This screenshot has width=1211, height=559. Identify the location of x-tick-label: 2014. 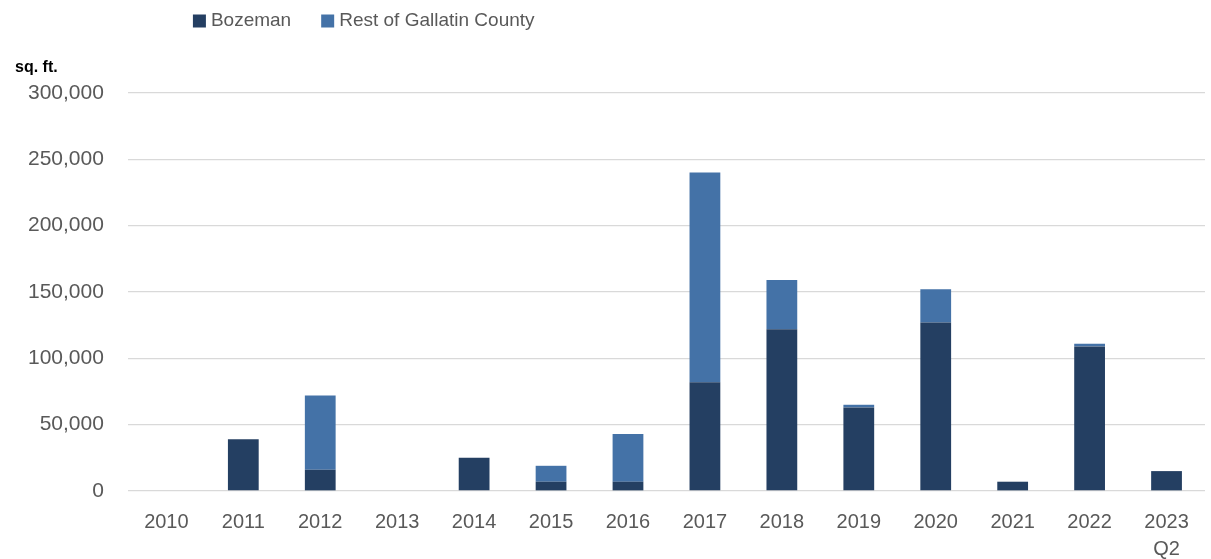
(474, 521).